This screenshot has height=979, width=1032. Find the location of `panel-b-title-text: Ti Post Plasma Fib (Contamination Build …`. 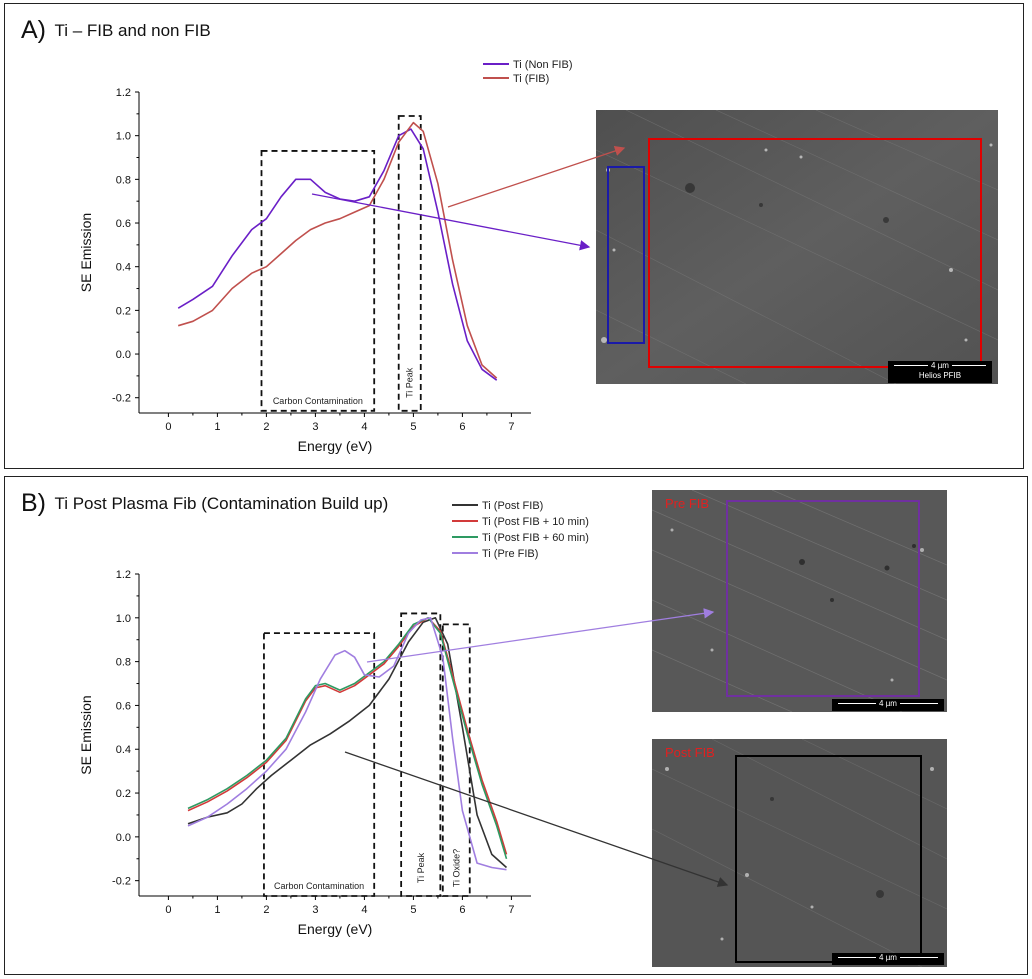

panel-b-title-text: Ti Post Plasma Fib (Contamination Build … is located at coordinates (221, 503).